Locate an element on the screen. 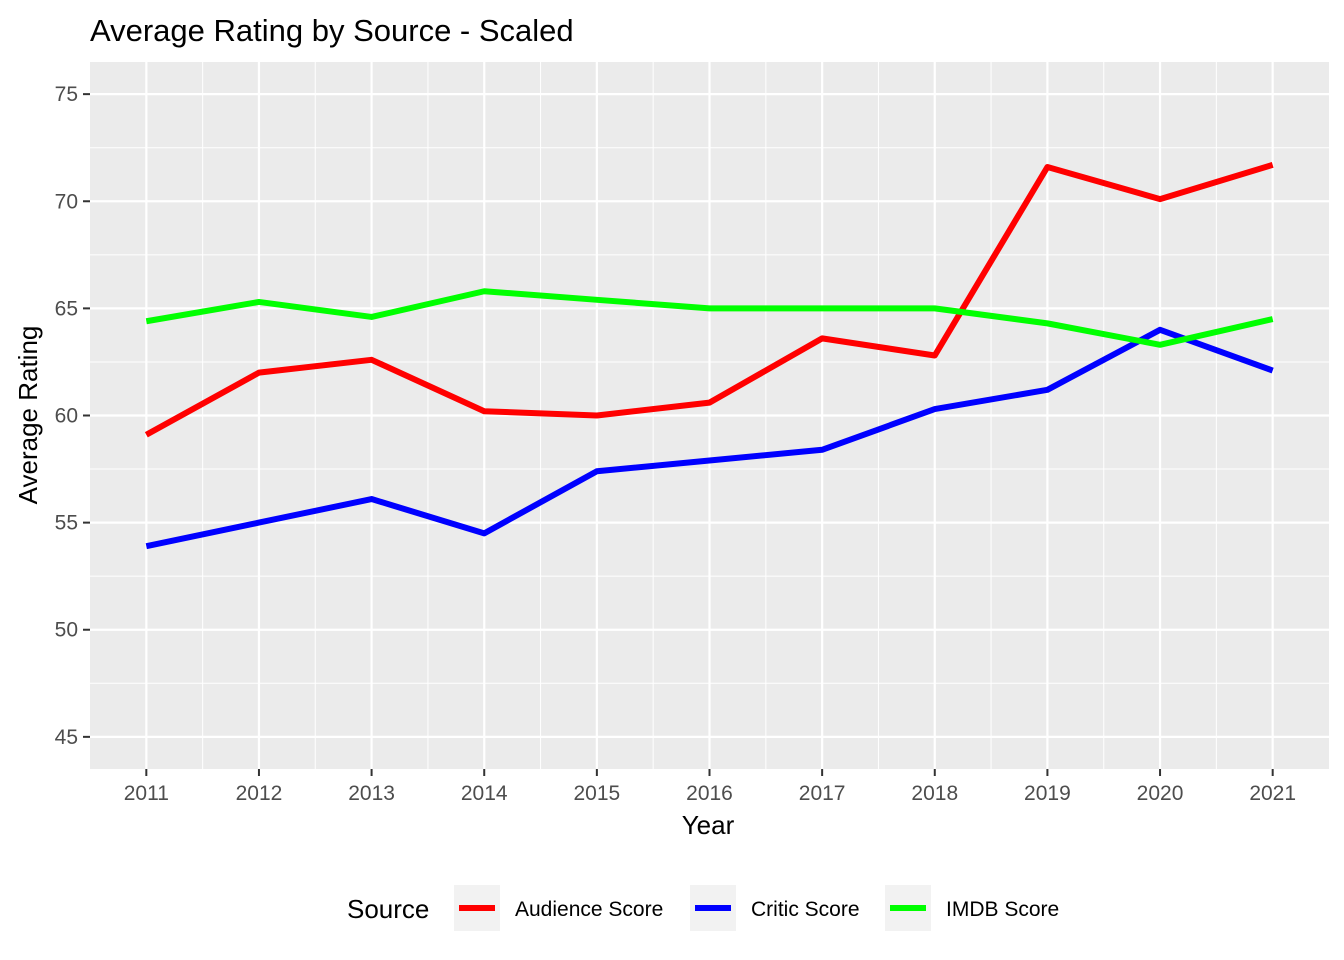  y-axis-title: Average Rating is located at coordinates (28, 415).